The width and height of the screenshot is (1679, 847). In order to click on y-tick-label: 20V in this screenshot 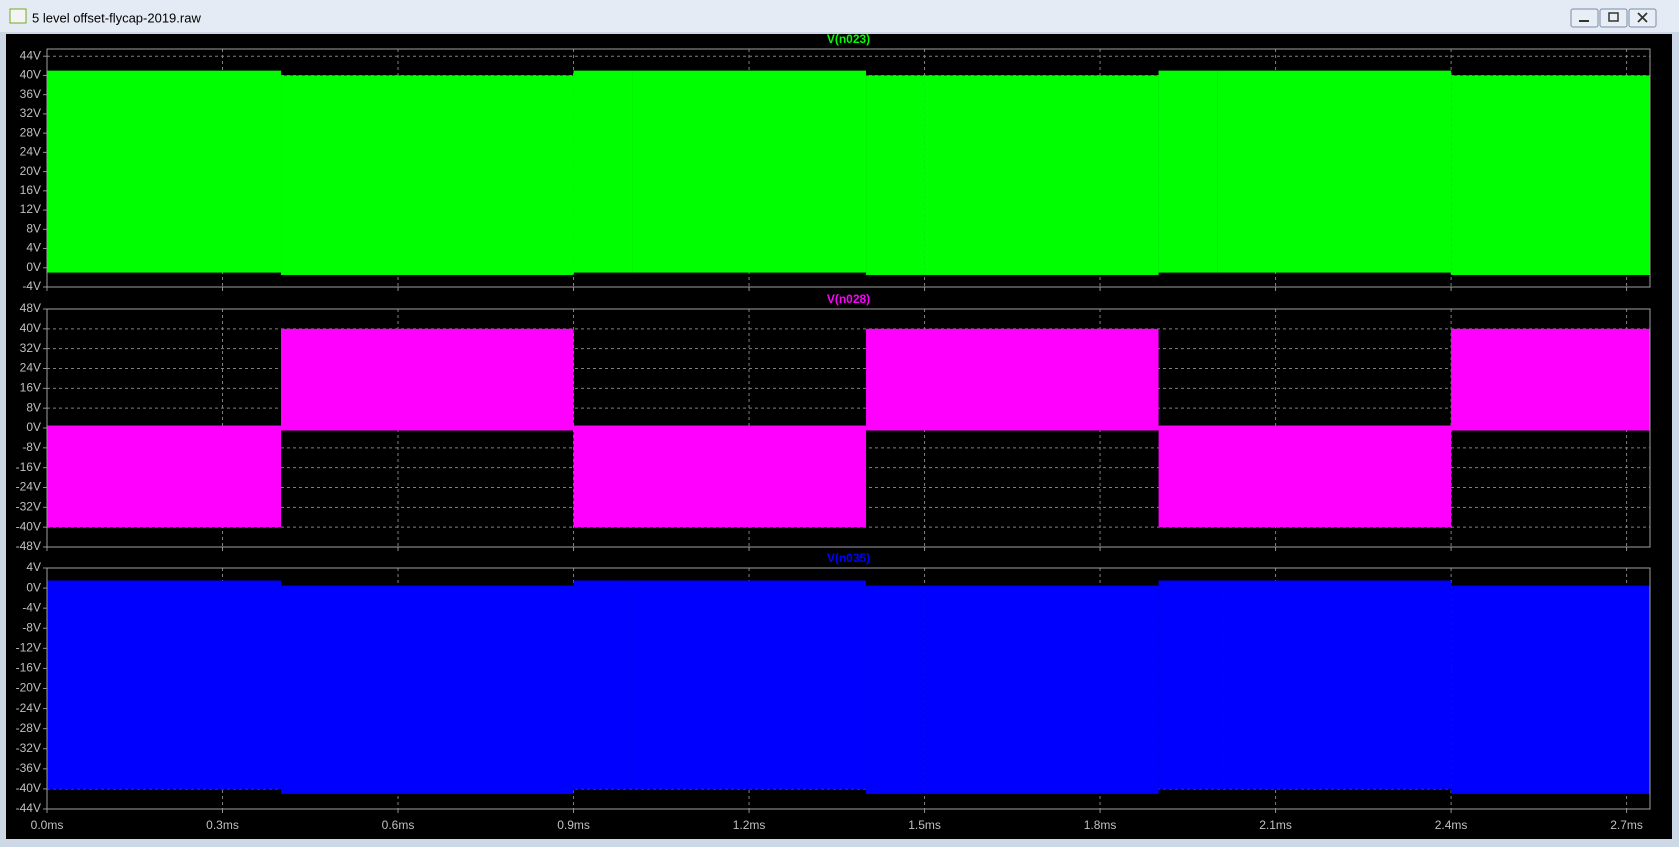, I will do `click(30, 171)`.